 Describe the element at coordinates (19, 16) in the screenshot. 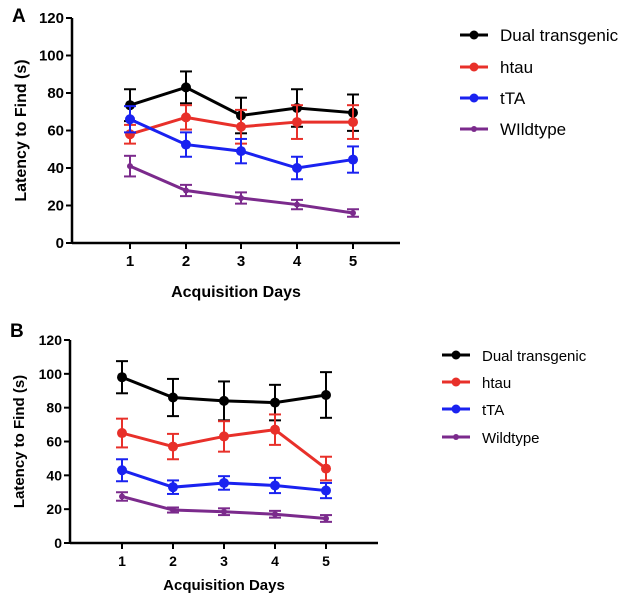

I see `panel-label: A` at that location.